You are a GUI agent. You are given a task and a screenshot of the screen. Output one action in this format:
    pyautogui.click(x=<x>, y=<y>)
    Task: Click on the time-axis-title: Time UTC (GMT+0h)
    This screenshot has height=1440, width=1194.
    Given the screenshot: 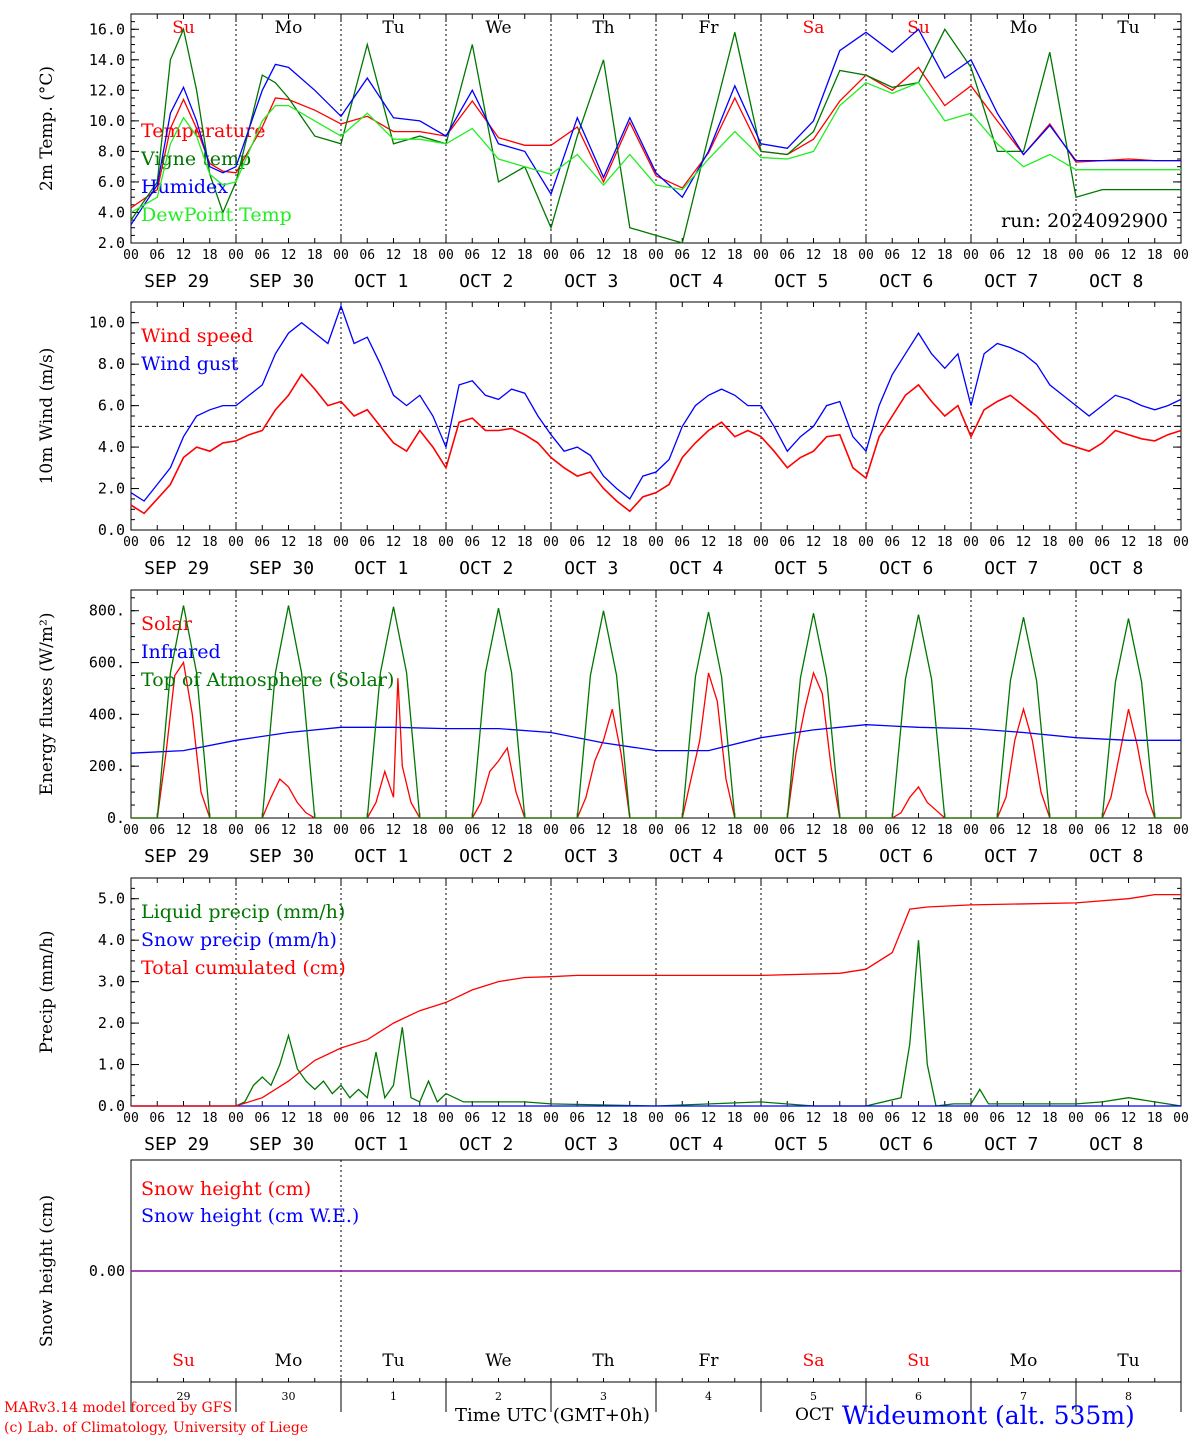 What is the action you would take?
    pyautogui.click(x=552, y=1415)
    